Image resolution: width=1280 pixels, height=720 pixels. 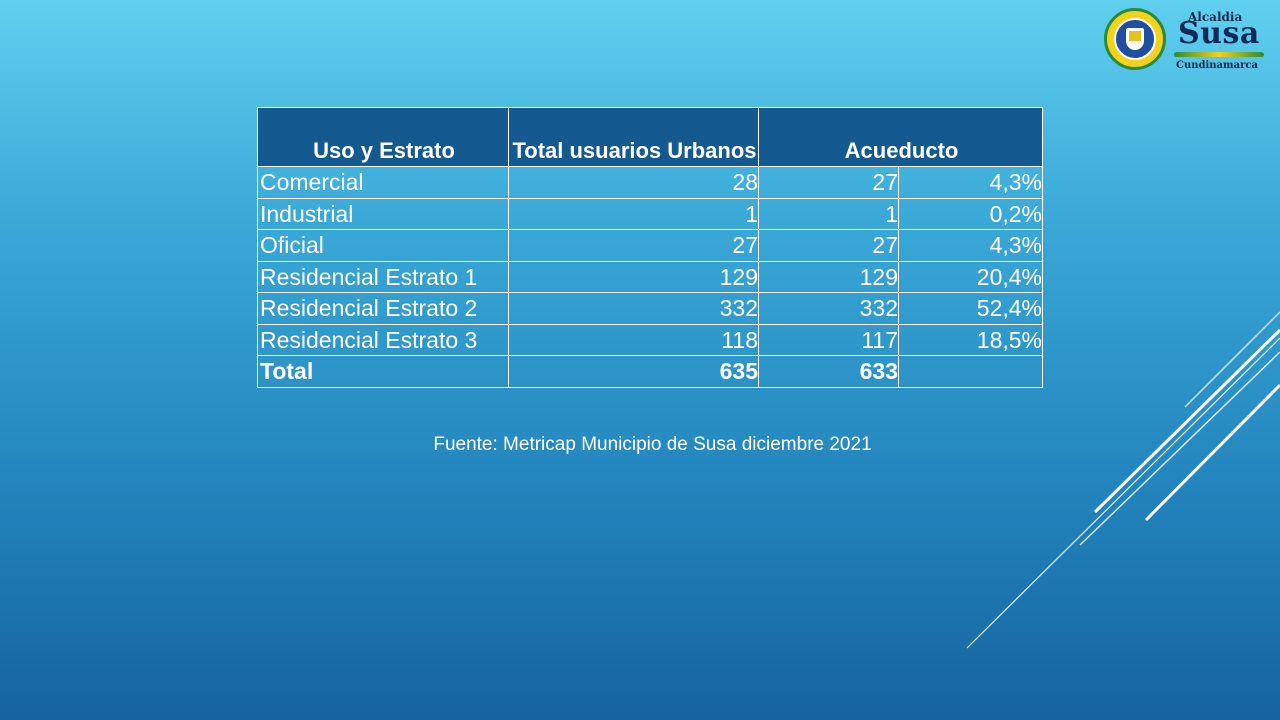 What do you see at coordinates (970, 308) in the screenshot?
I see `cell-porcentaje: 52,4%` at bounding box center [970, 308].